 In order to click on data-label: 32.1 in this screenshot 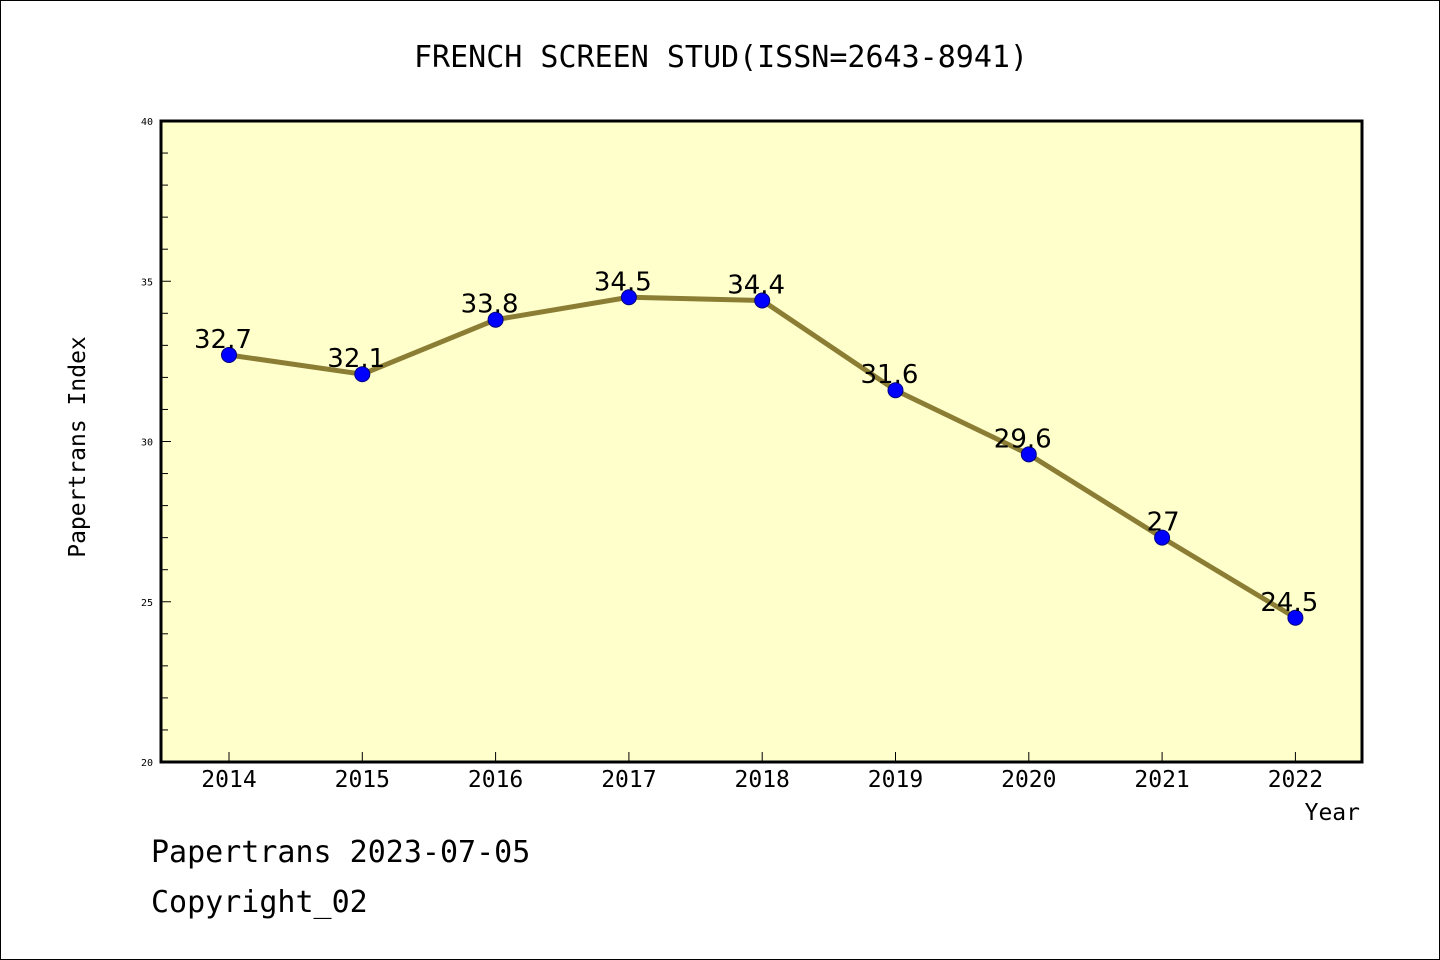, I will do `click(356, 359)`.